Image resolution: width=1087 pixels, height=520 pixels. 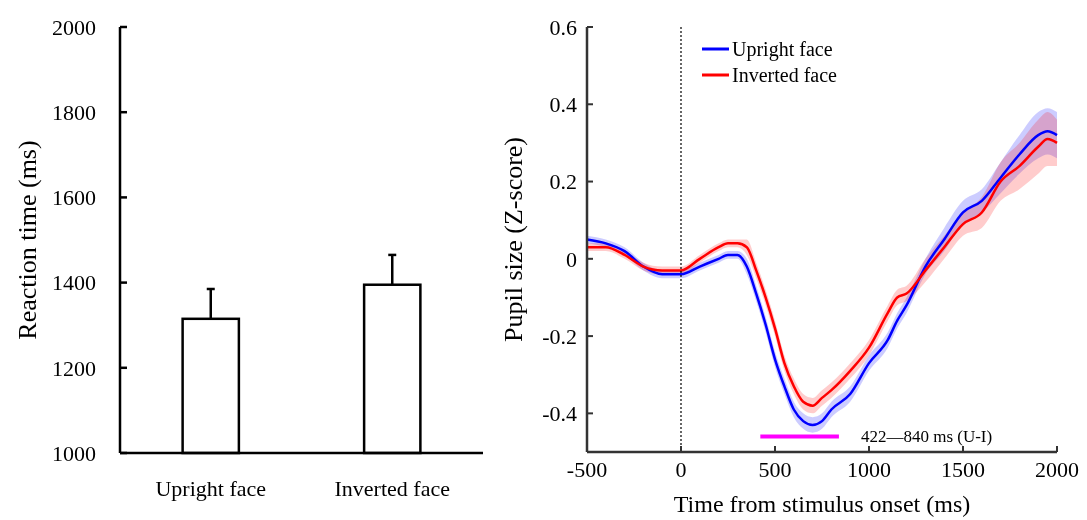 I want to click on legend-label: Upright face, so click(x=782, y=49).